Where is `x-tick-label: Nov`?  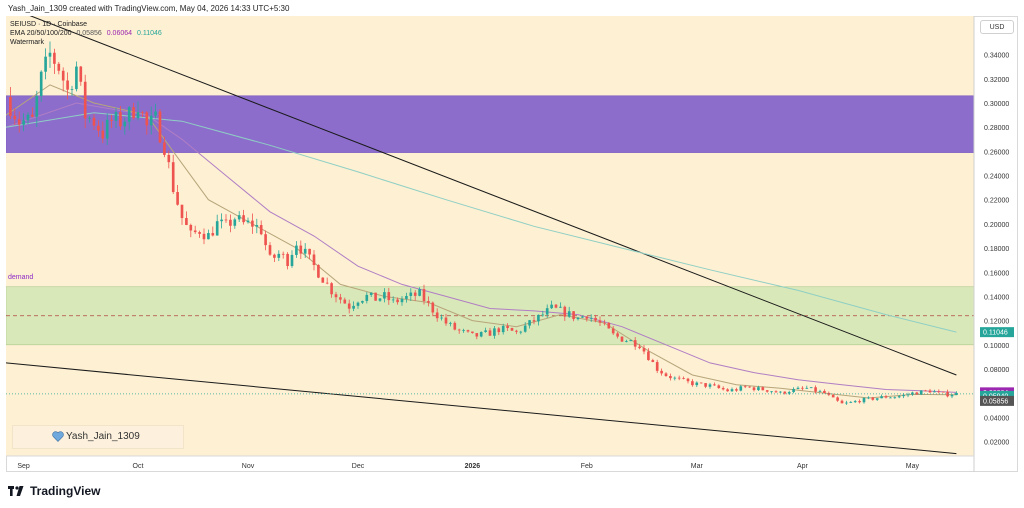
x-tick-label: Nov is located at coordinates (248, 466).